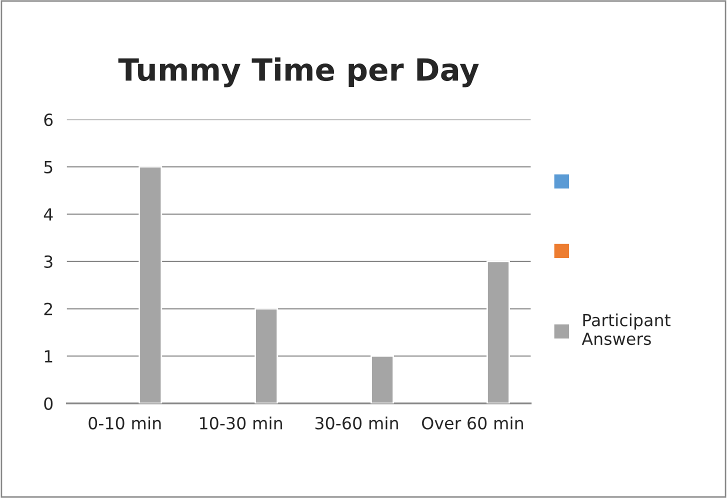  Describe the element at coordinates (48, 261) in the screenshot. I see `y-tick-label: 3` at that location.